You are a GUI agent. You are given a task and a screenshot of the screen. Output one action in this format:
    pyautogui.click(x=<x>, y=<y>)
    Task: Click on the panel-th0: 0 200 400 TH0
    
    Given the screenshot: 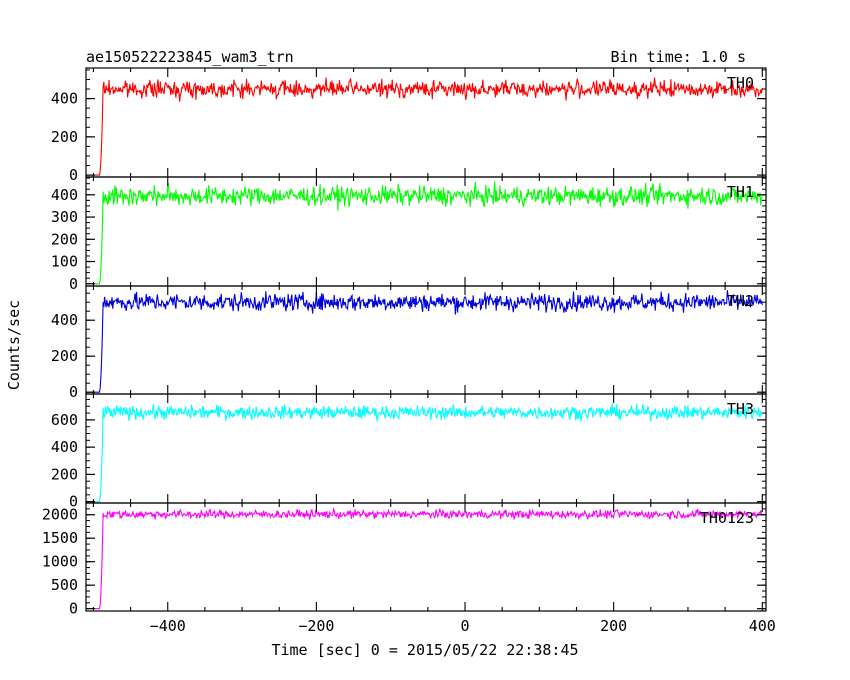 What is the action you would take?
    pyautogui.click(x=409, y=125)
    